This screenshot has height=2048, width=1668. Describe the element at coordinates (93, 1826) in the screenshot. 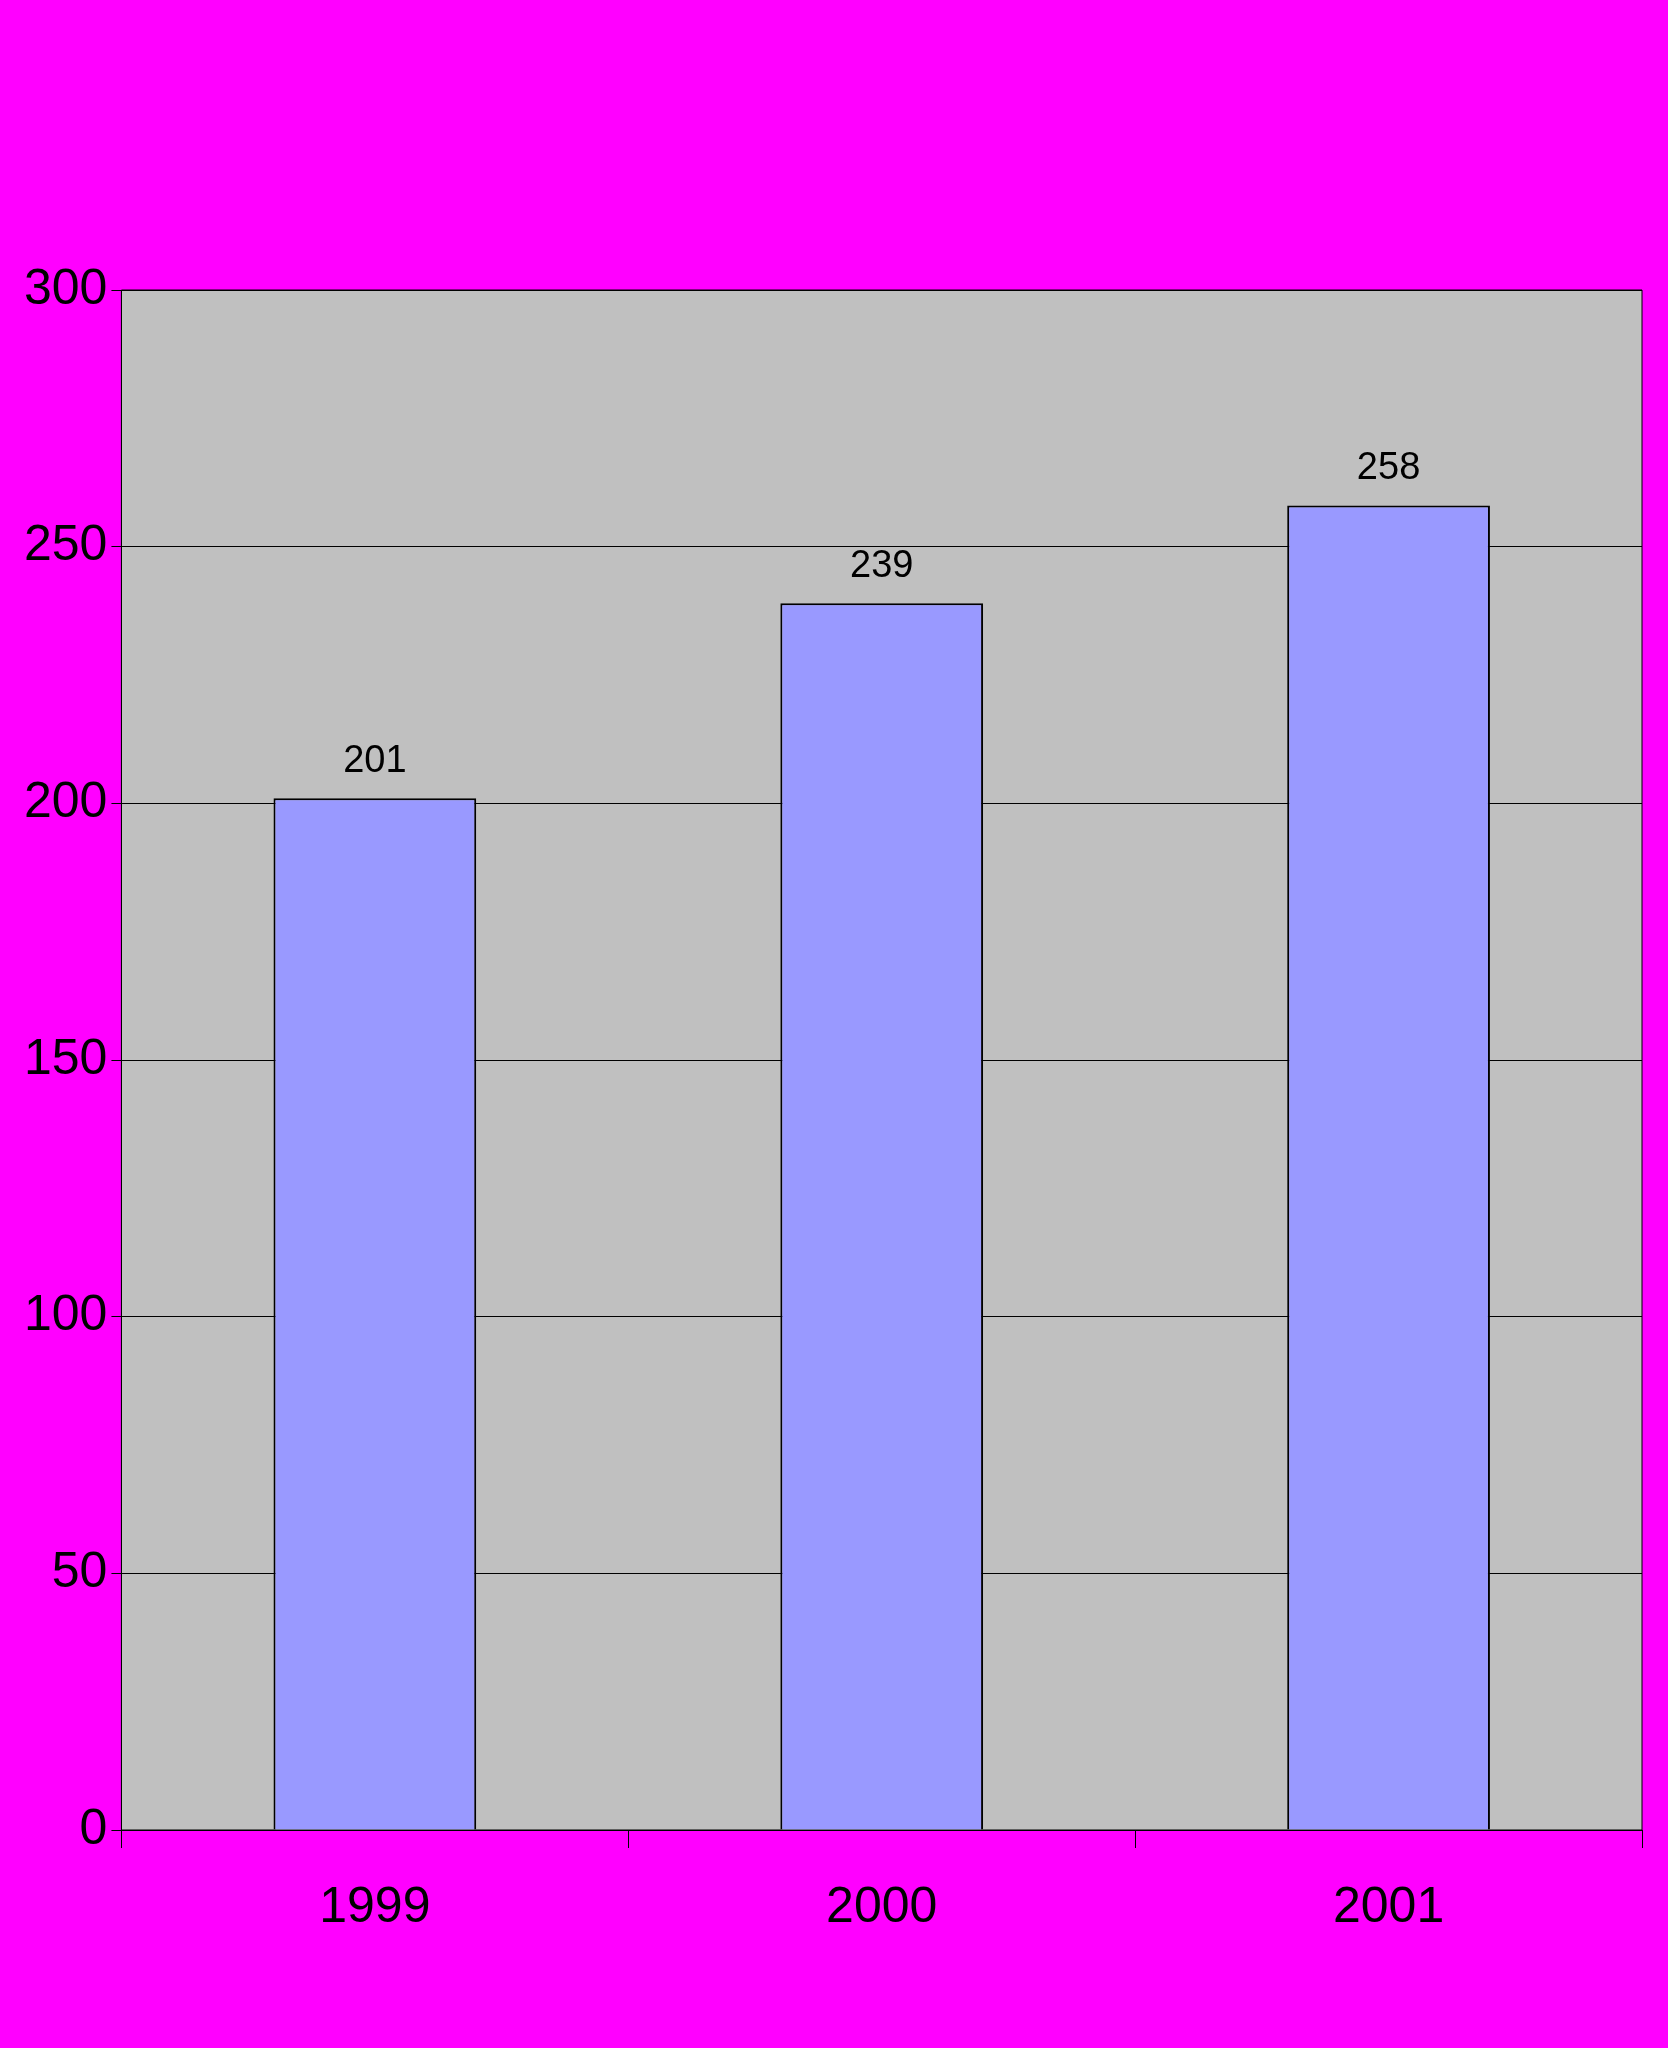

I see `y-tick-label: 0` at that location.